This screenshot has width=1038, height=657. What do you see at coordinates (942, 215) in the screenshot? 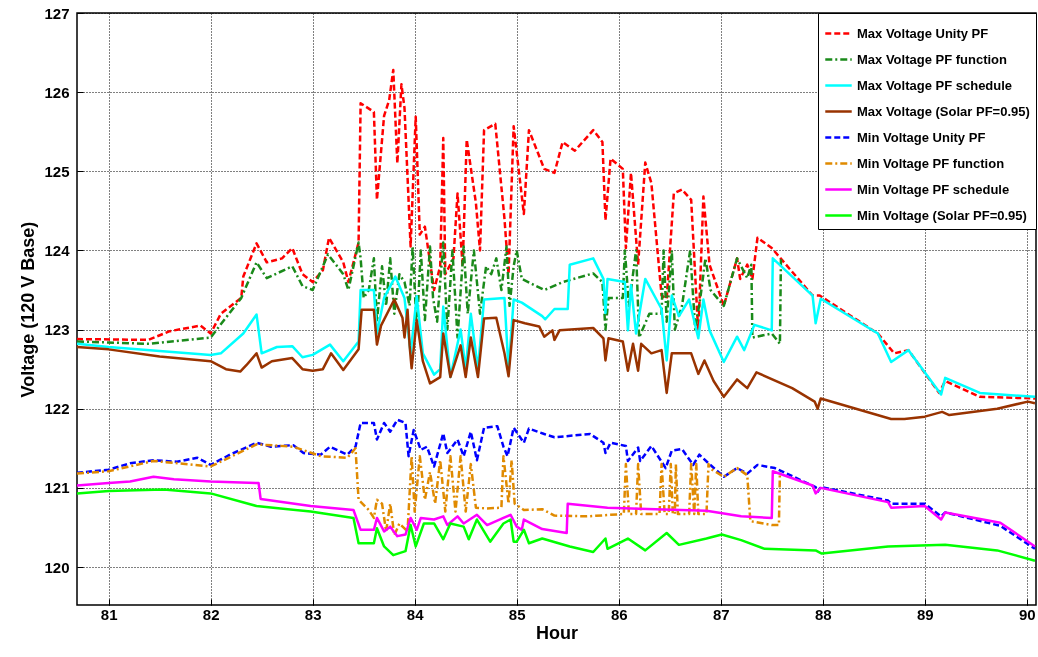
I see `legend-label: Min Voltage (Solar PF=0.95)` at bounding box center [942, 215].